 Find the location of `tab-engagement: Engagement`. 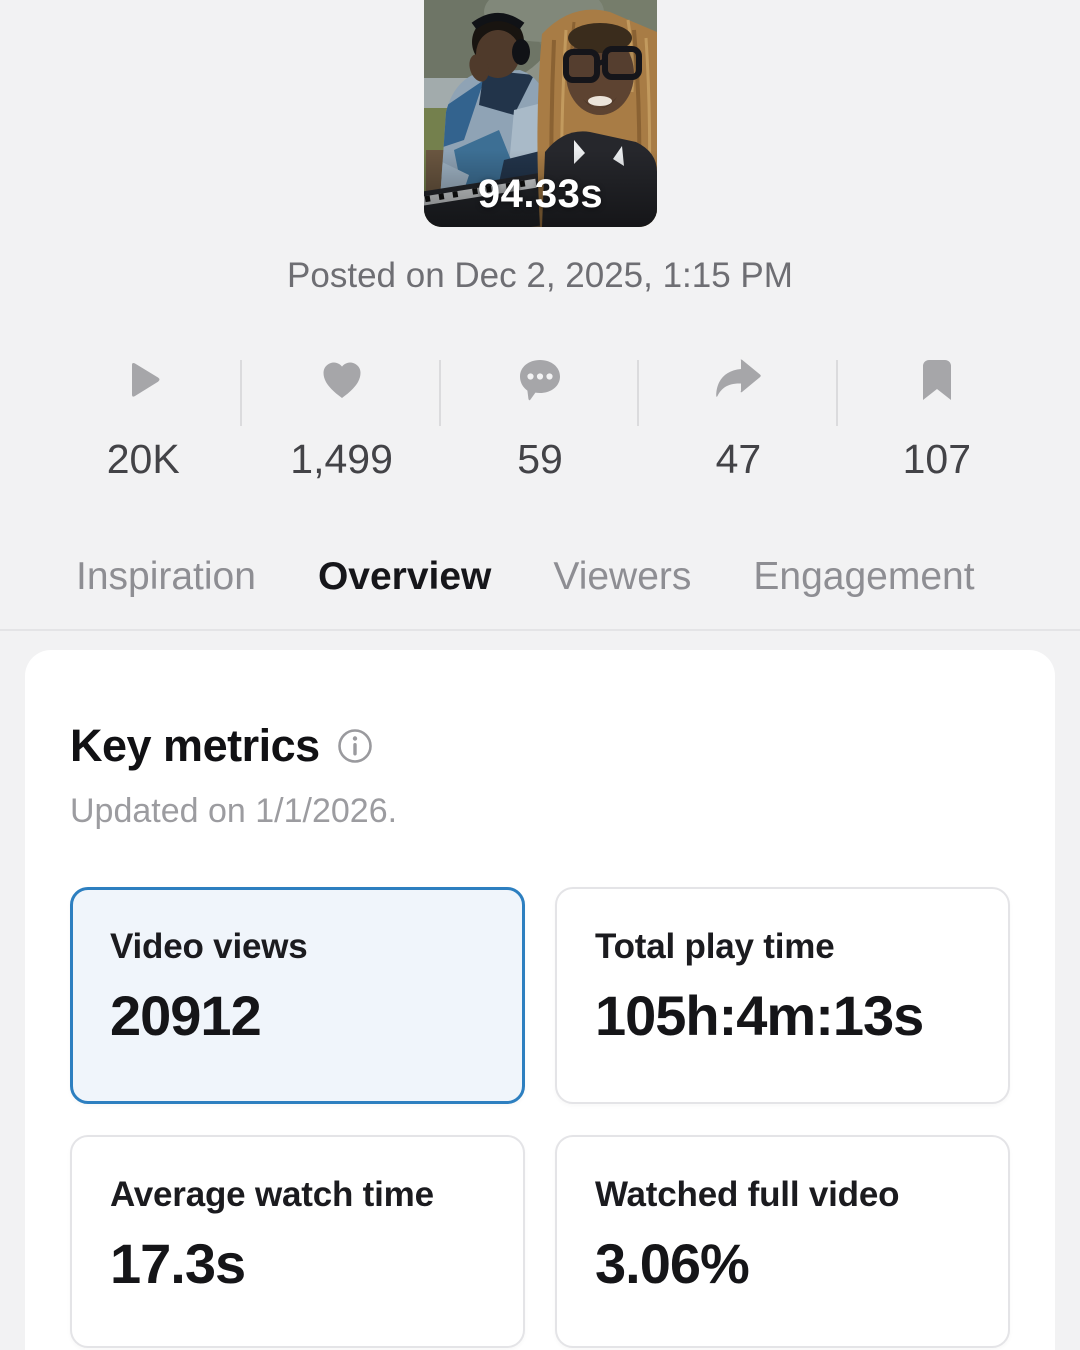

tab-engagement: Engagement is located at coordinates (864, 576).